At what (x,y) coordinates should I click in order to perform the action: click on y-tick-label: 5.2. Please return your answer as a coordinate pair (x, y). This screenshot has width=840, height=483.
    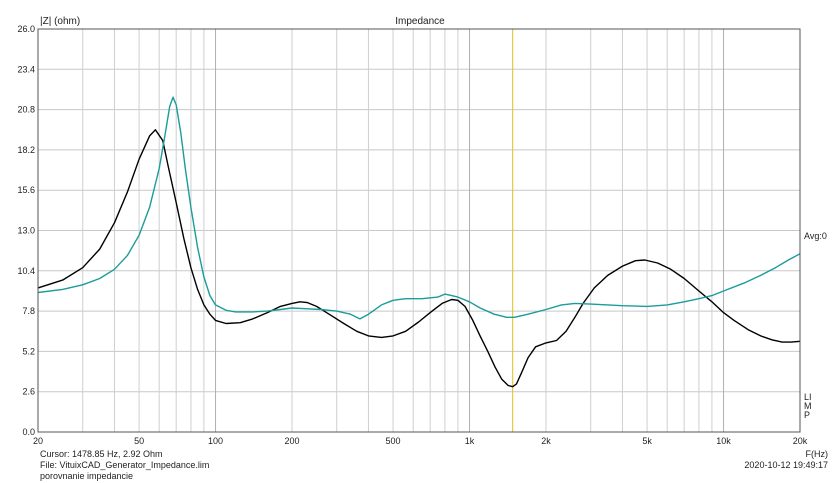
    Looking at the image, I should click on (28, 351).